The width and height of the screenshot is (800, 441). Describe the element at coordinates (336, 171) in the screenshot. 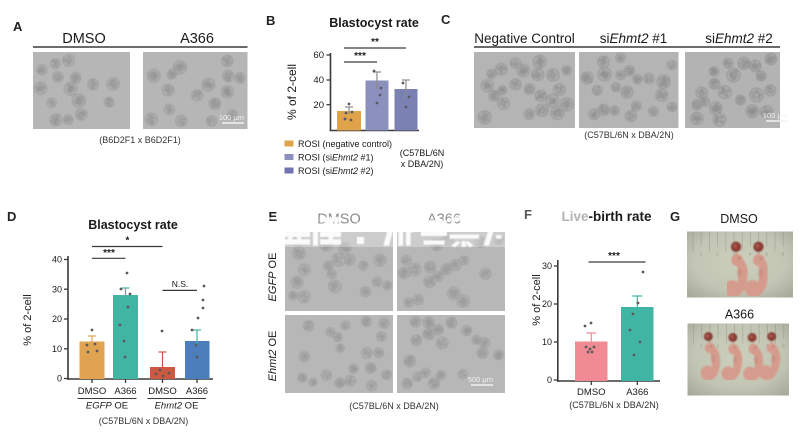

I see `svg-text: ROSI (siEhmt2 #2)` at that location.